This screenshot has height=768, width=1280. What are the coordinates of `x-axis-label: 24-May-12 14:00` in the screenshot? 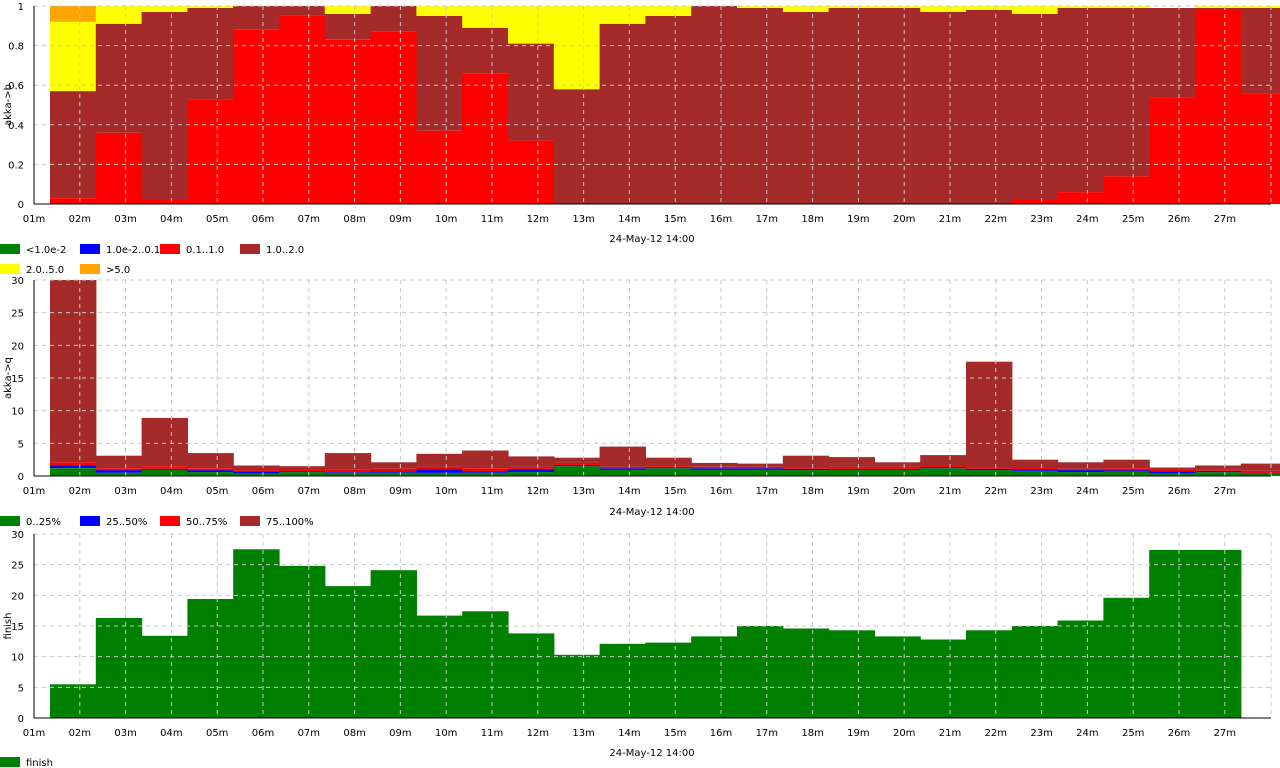 It's located at (651, 512).